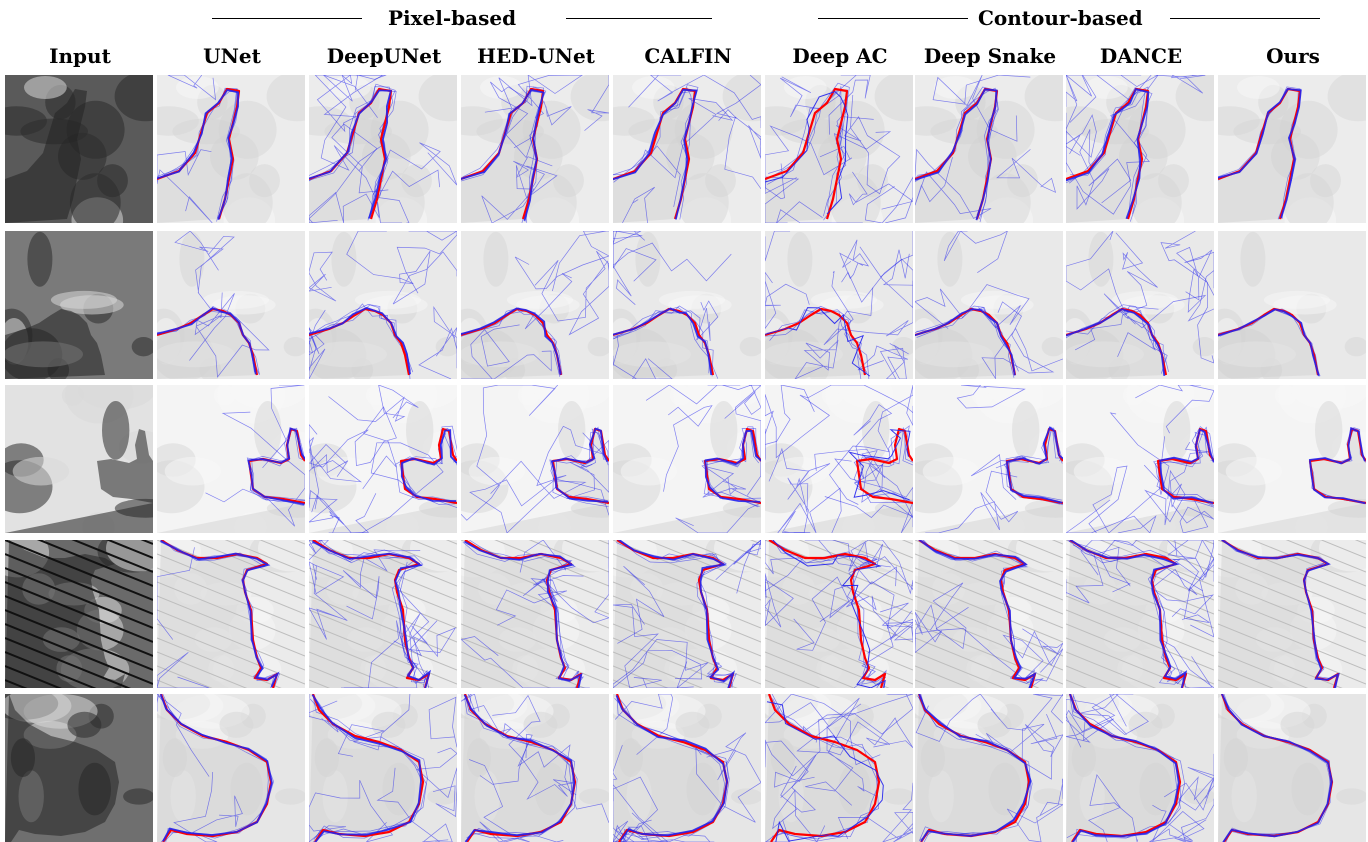  What do you see at coordinates (990, 56) in the screenshot?
I see `column-label-deep-snake: Deep Snake` at bounding box center [990, 56].